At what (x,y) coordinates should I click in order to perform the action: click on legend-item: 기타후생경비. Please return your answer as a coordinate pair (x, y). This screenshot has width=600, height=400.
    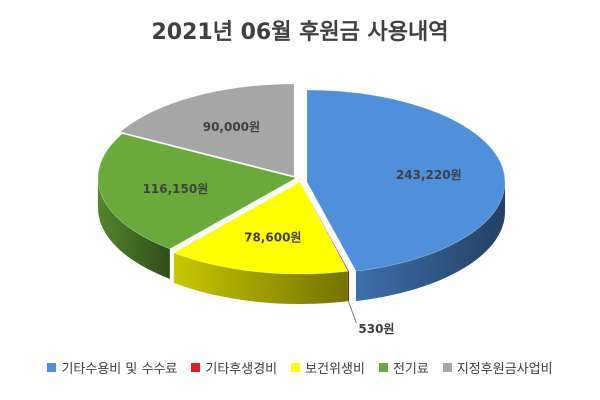
    Looking at the image, I should click on (234, 367).